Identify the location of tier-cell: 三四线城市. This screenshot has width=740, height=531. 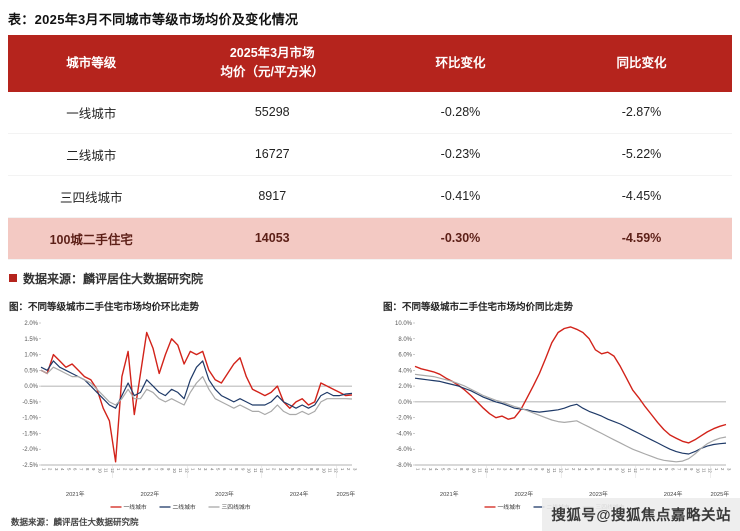
(91, 197).